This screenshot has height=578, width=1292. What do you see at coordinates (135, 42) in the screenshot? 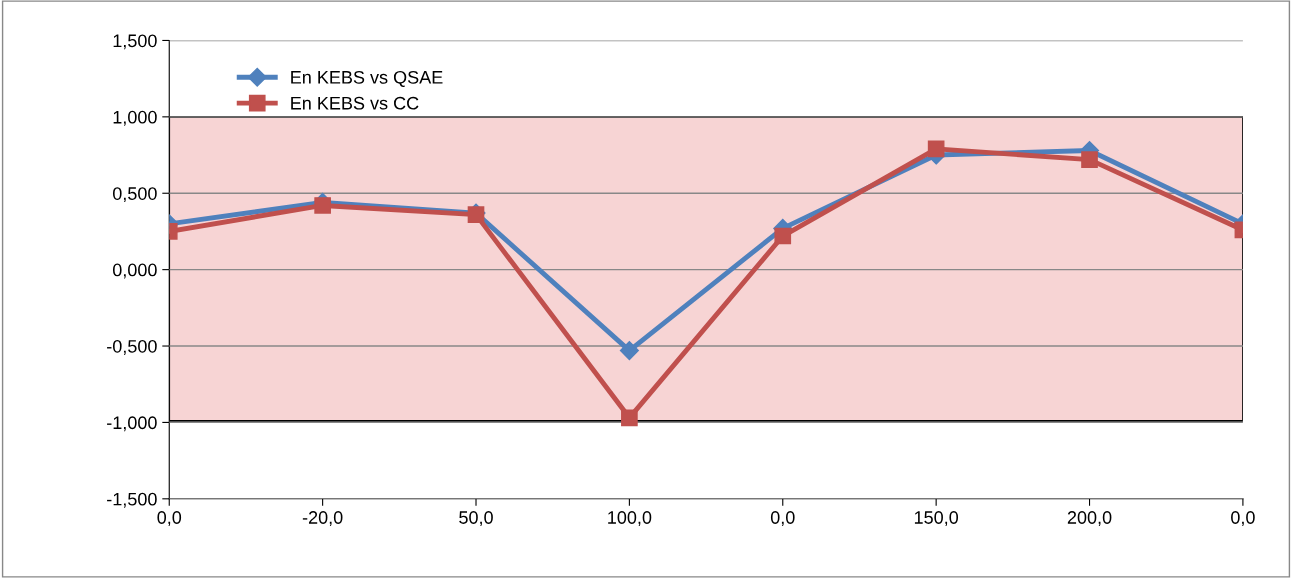
I see `y-tick-label: 1,500` at bounding box center [135, 42].